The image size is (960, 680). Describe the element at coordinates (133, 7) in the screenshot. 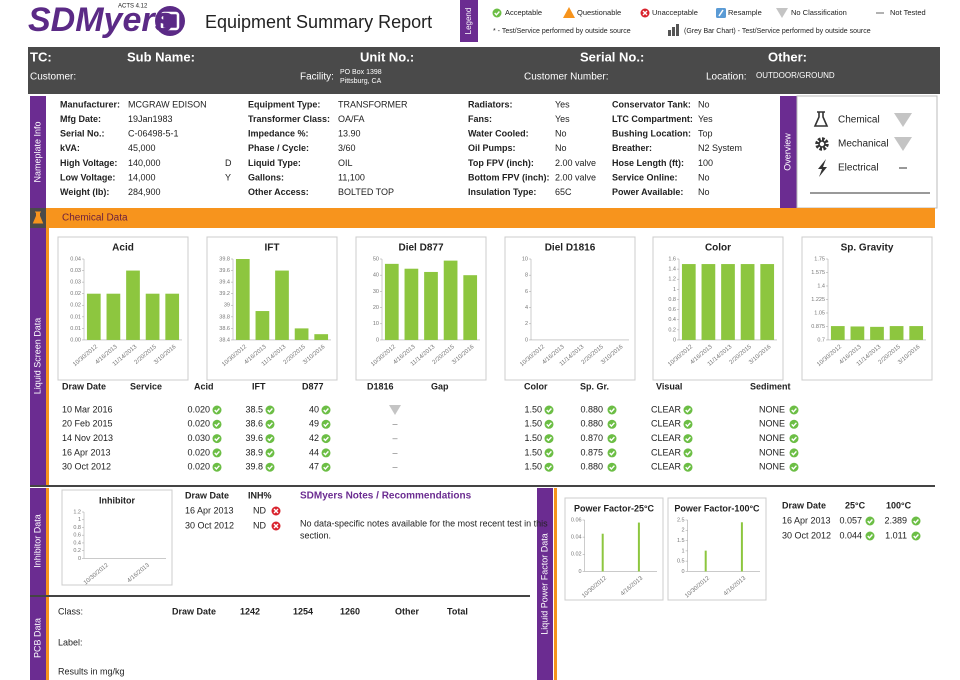

I see `logo-badge: ACTS 4.12` at that location.